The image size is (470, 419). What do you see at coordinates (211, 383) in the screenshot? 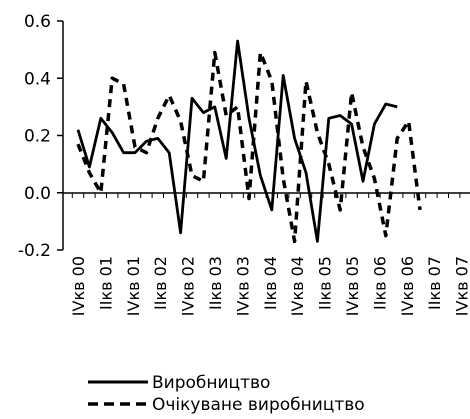
I see `legend-label: Виробництво` at bounding box center [211, 383].